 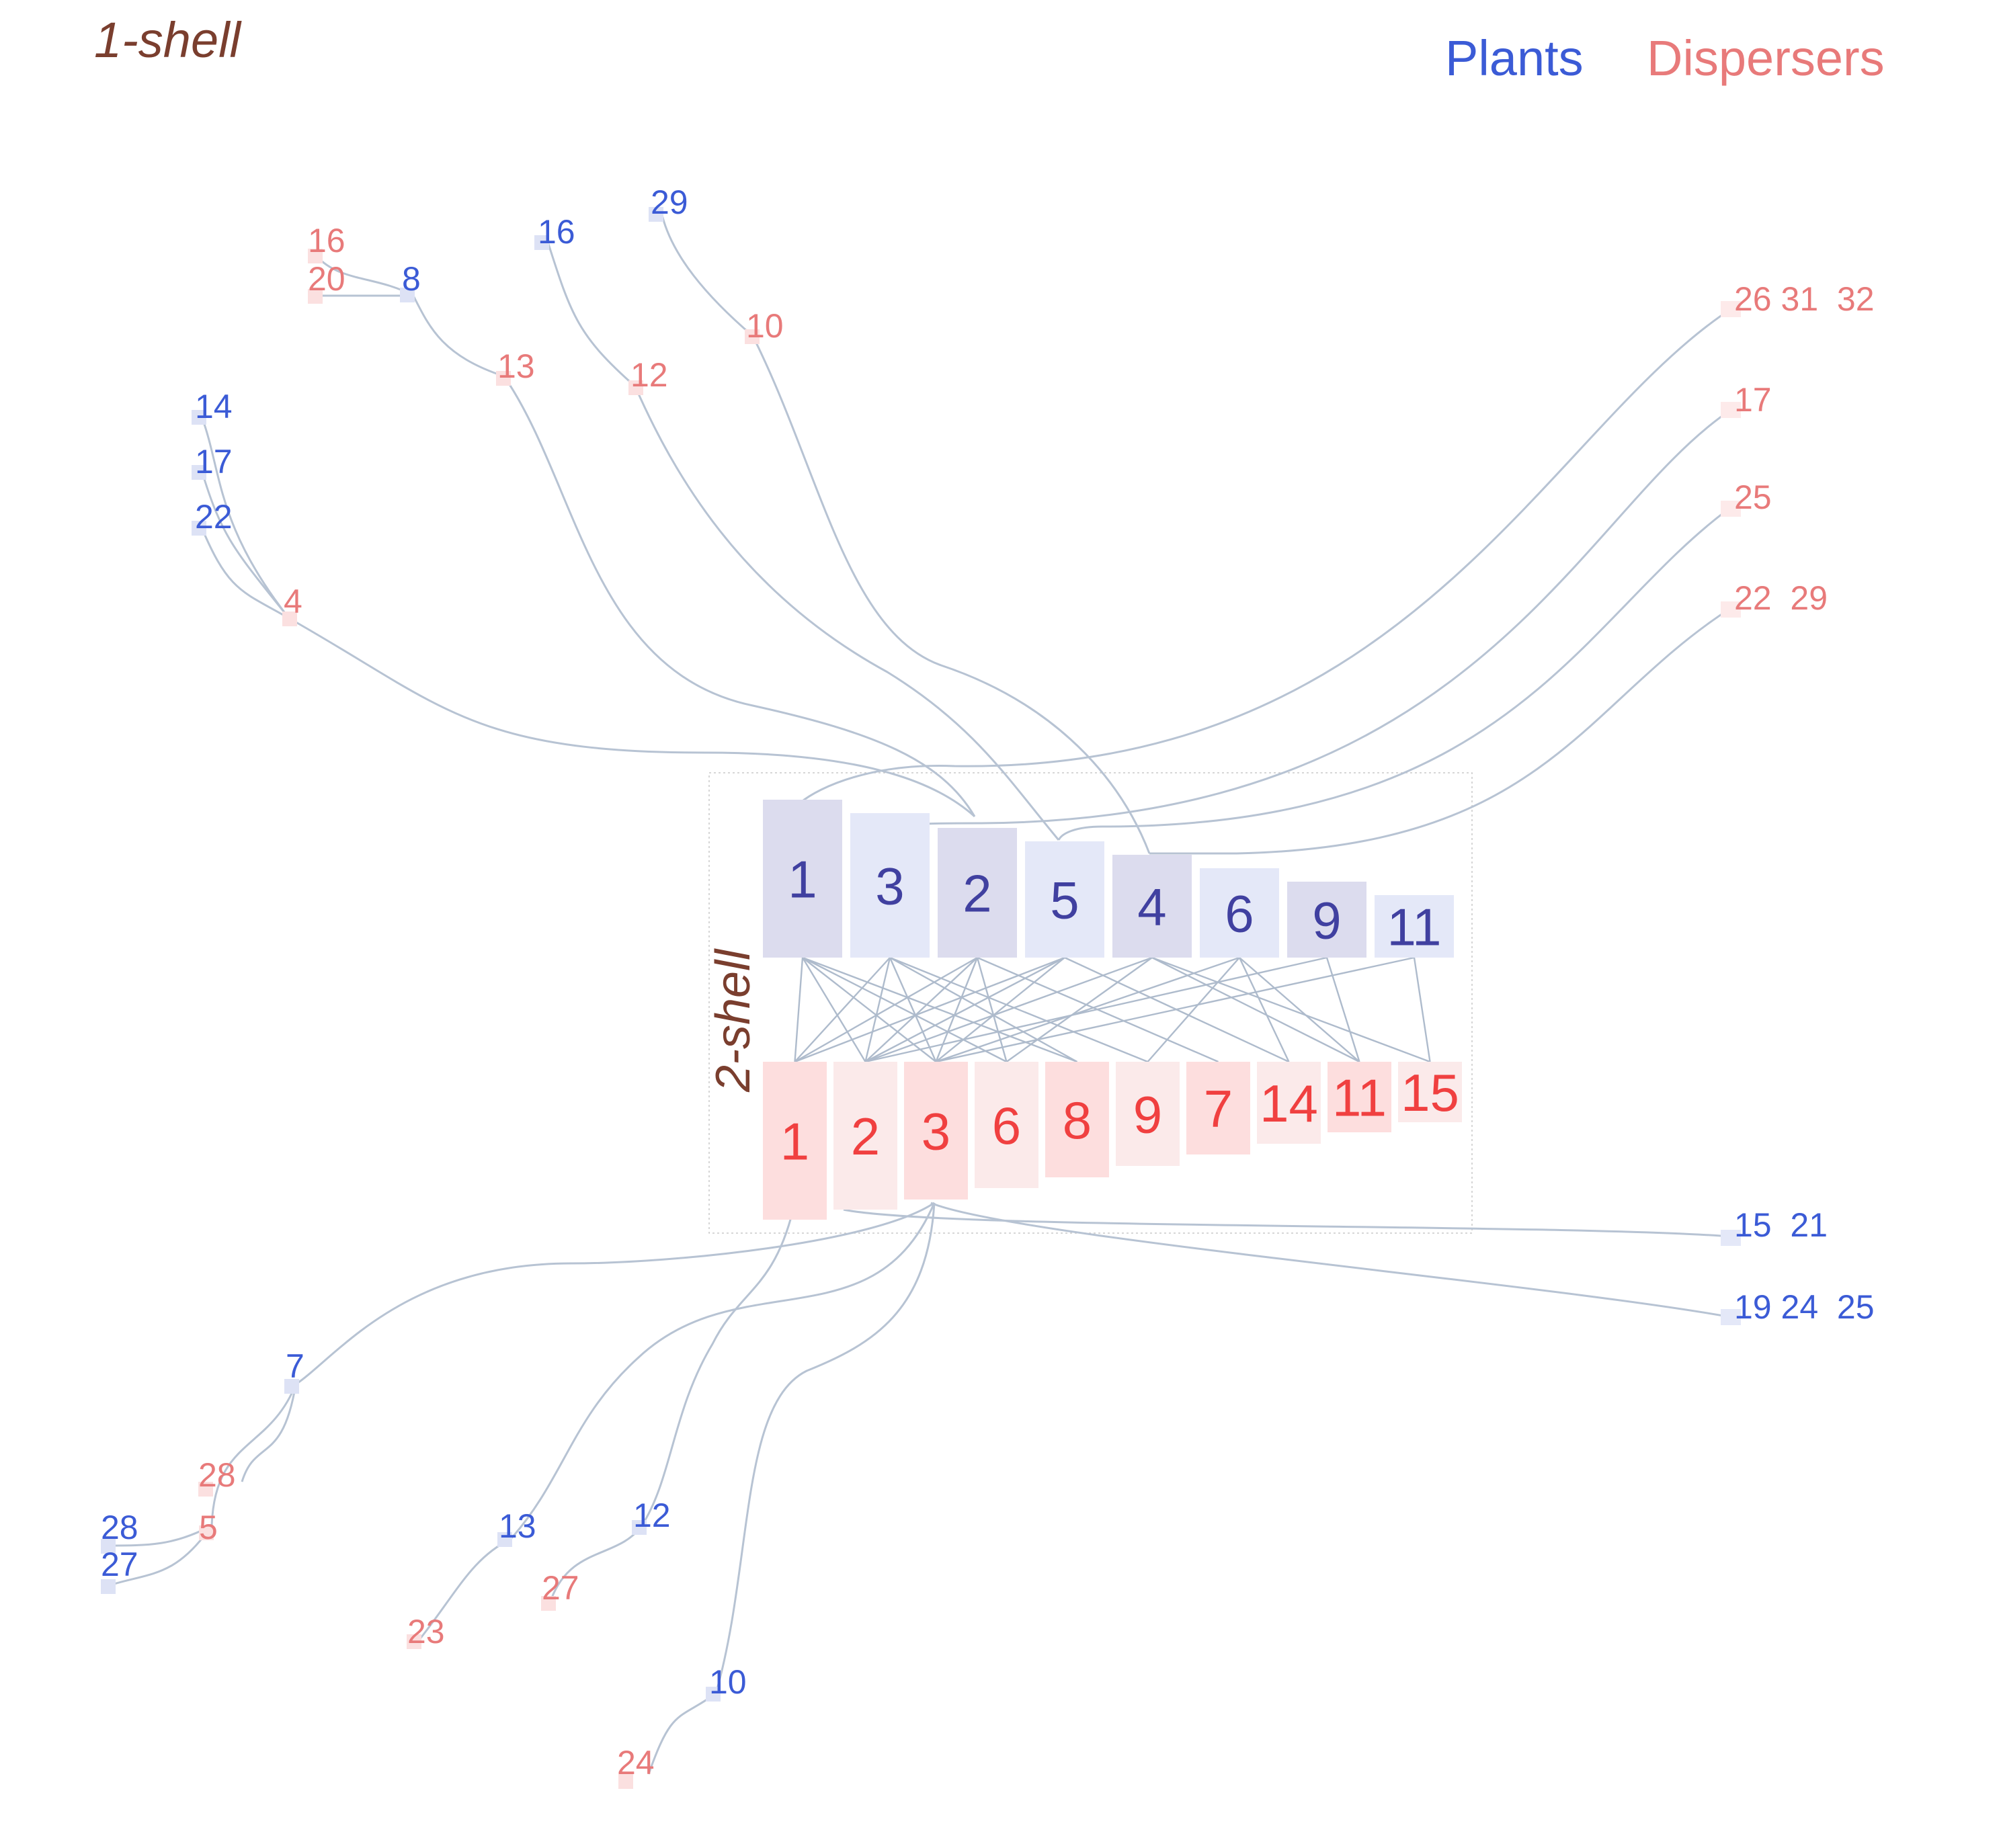 What do you see at coordinates (327, 279) in the screenshot?
I see `disperser-node-label: 20` at bounding box center [327, 279].